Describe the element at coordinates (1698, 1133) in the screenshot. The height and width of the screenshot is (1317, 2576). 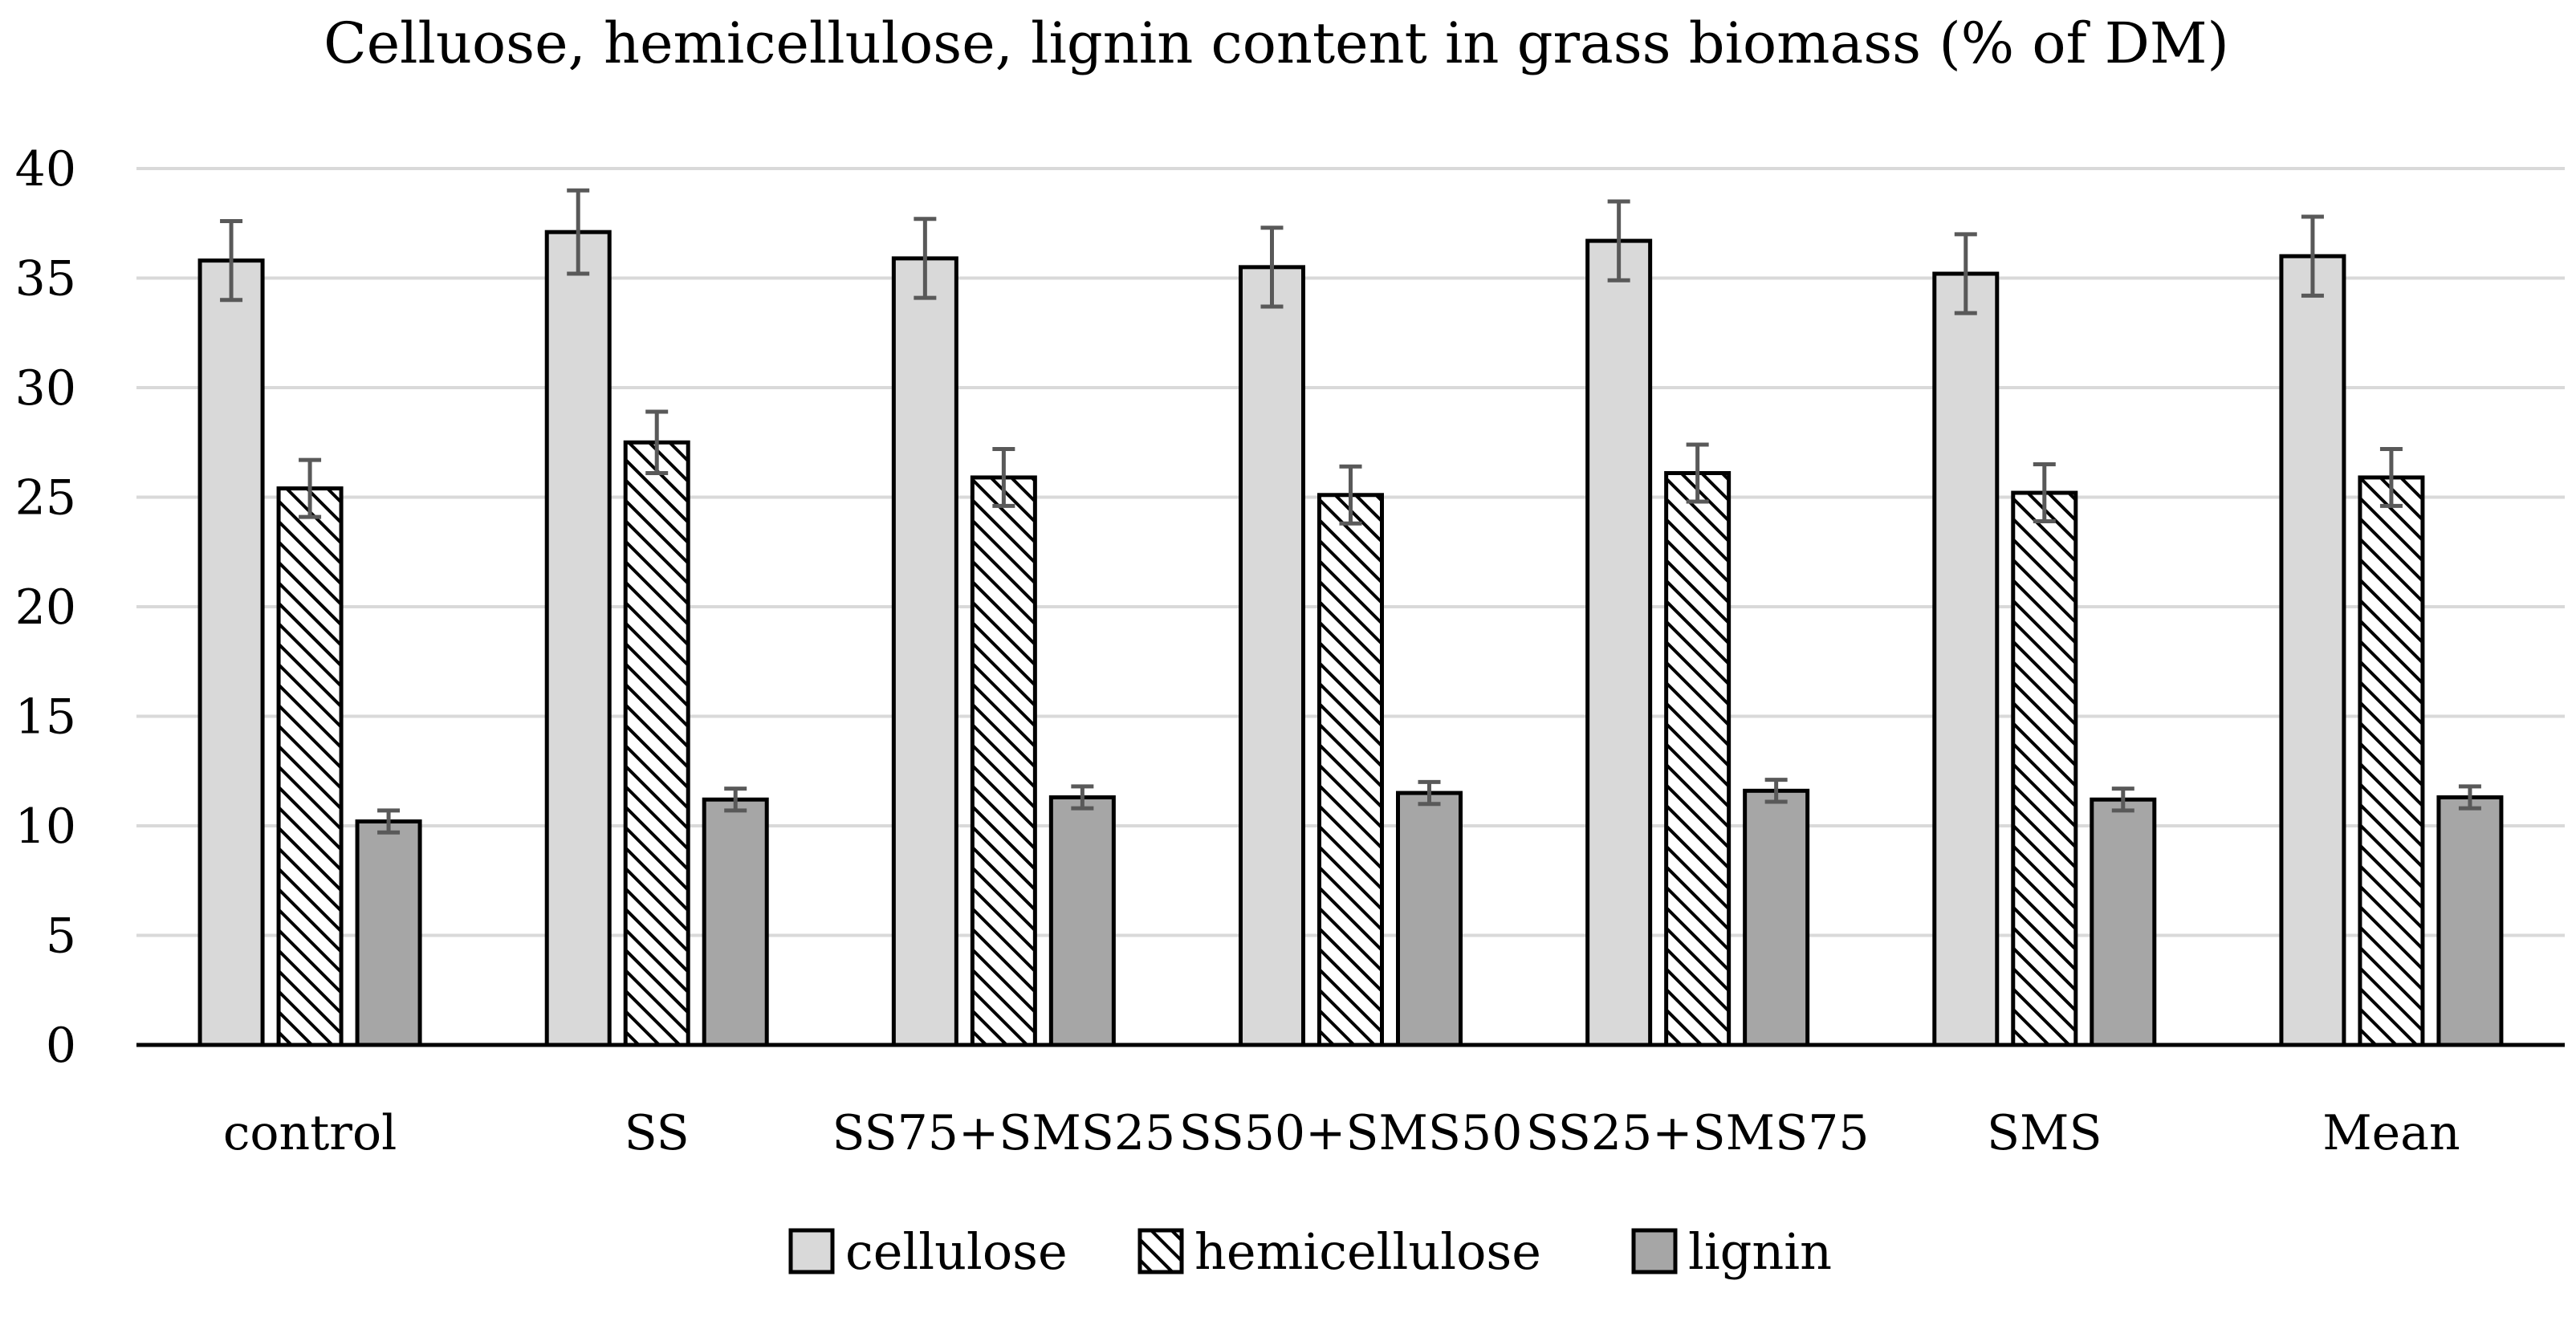
I see `x-category-label: SS25+SMS75` at that location.